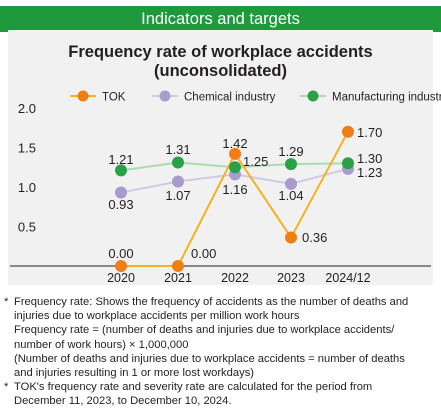 The width and height of the screenshot is (441, 418). What do you see at coordinates (123, 401) in the screenshot?
I see `footnote-line: December 11, 2023, to December 10, 2024.` at bounding box center [123, 401].